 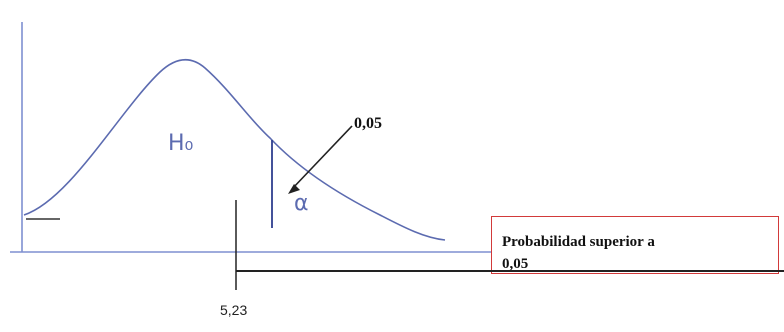 I want to click on result-box: Probabilidad superior a 0,05, so click(x=635, y=245).